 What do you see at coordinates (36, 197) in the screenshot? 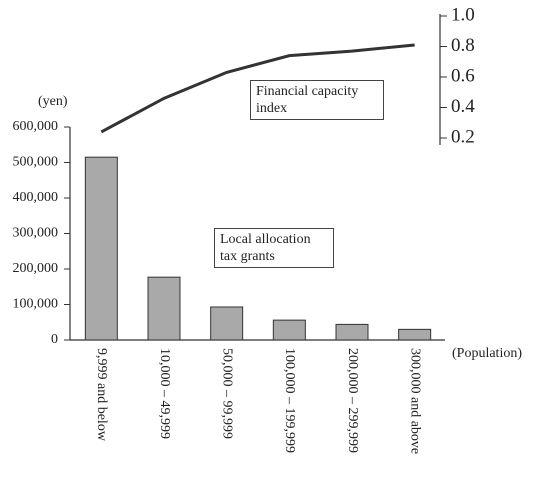
I see `y-tick-label: 400,000` at bounding box center [36, 197].